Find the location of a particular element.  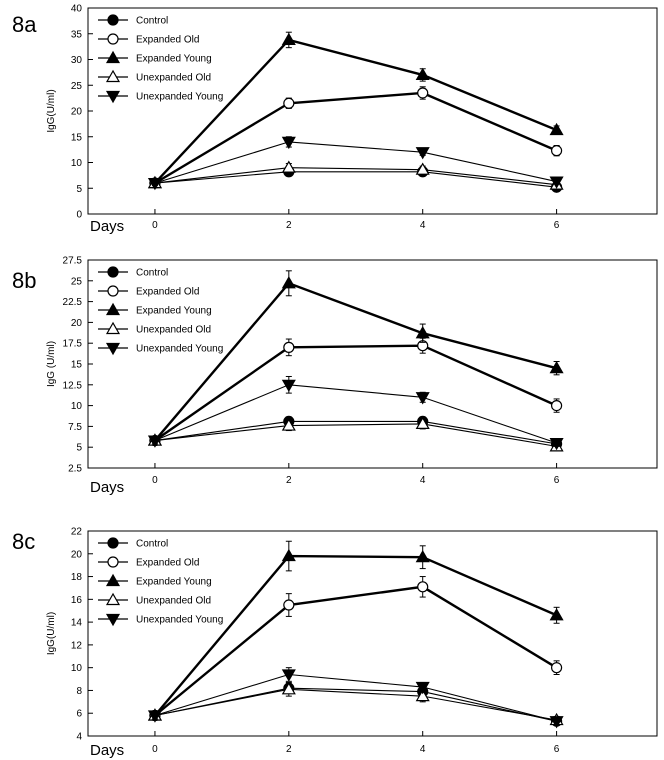

y-tick-label: 18 is located at coordinates (77, 577).